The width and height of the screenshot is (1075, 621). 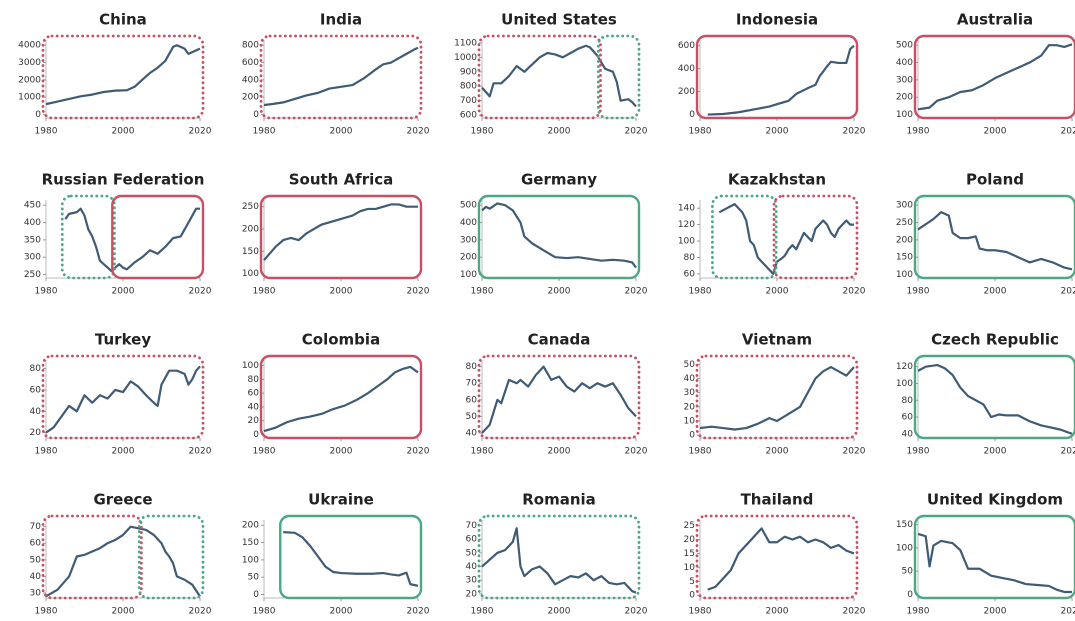 What do you see at coordinates (29, 63) in the screenshot?
I see `y-tick-label: 3000` at bounding box center [29, 63].